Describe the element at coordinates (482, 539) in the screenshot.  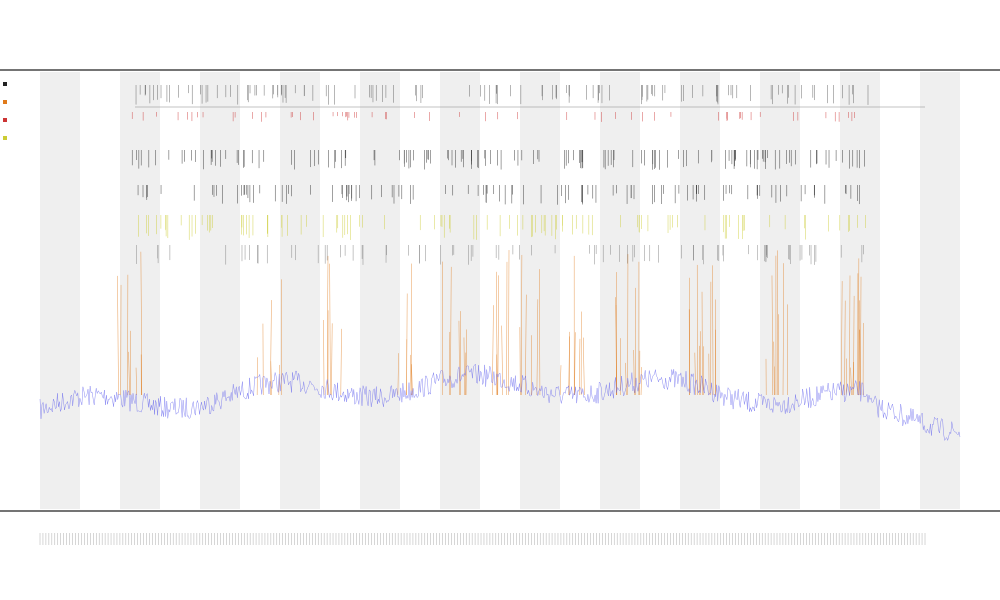
I see `x-tick-labels` at that location.